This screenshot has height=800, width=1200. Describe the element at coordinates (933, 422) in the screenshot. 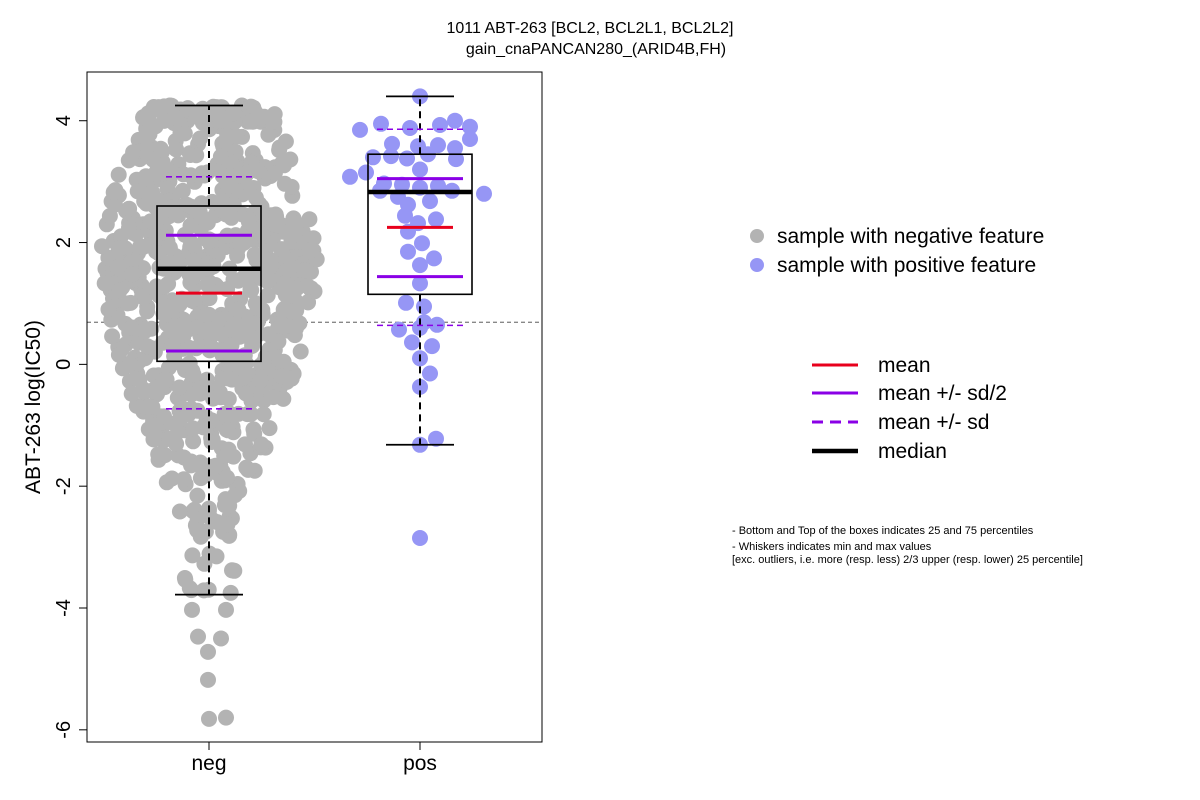

I see `legend-line-label: mean +/- sd` at that location.